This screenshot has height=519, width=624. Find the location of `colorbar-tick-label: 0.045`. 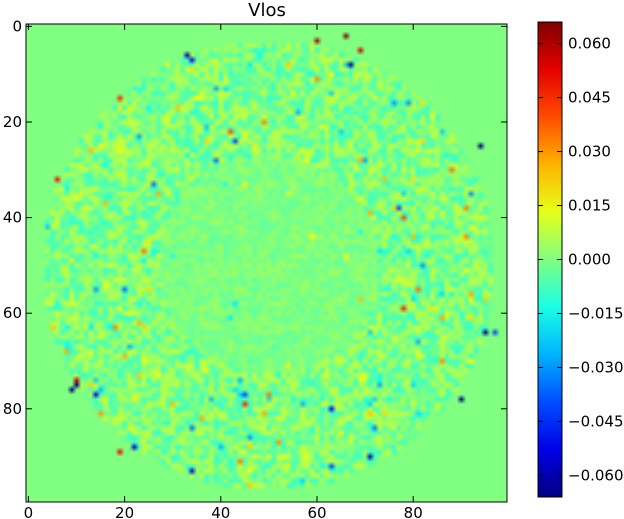

colorbar-tick-label: 0.045 is located at coordinates (589, 98).